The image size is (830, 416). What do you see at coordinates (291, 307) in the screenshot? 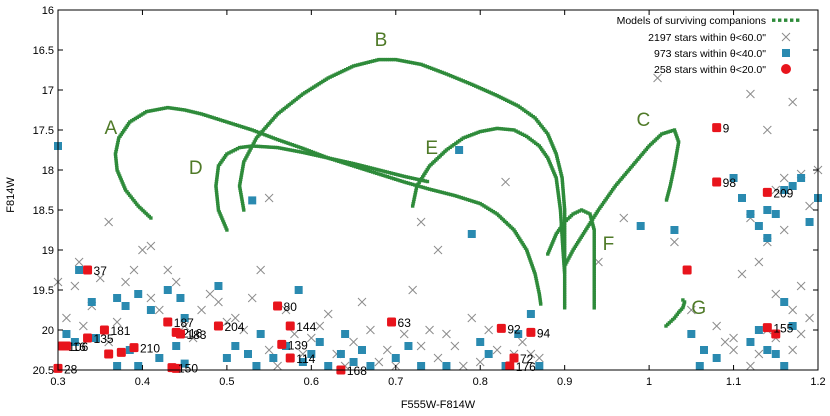
I see `star-label-80: 80` at bounding box center [291, 307].